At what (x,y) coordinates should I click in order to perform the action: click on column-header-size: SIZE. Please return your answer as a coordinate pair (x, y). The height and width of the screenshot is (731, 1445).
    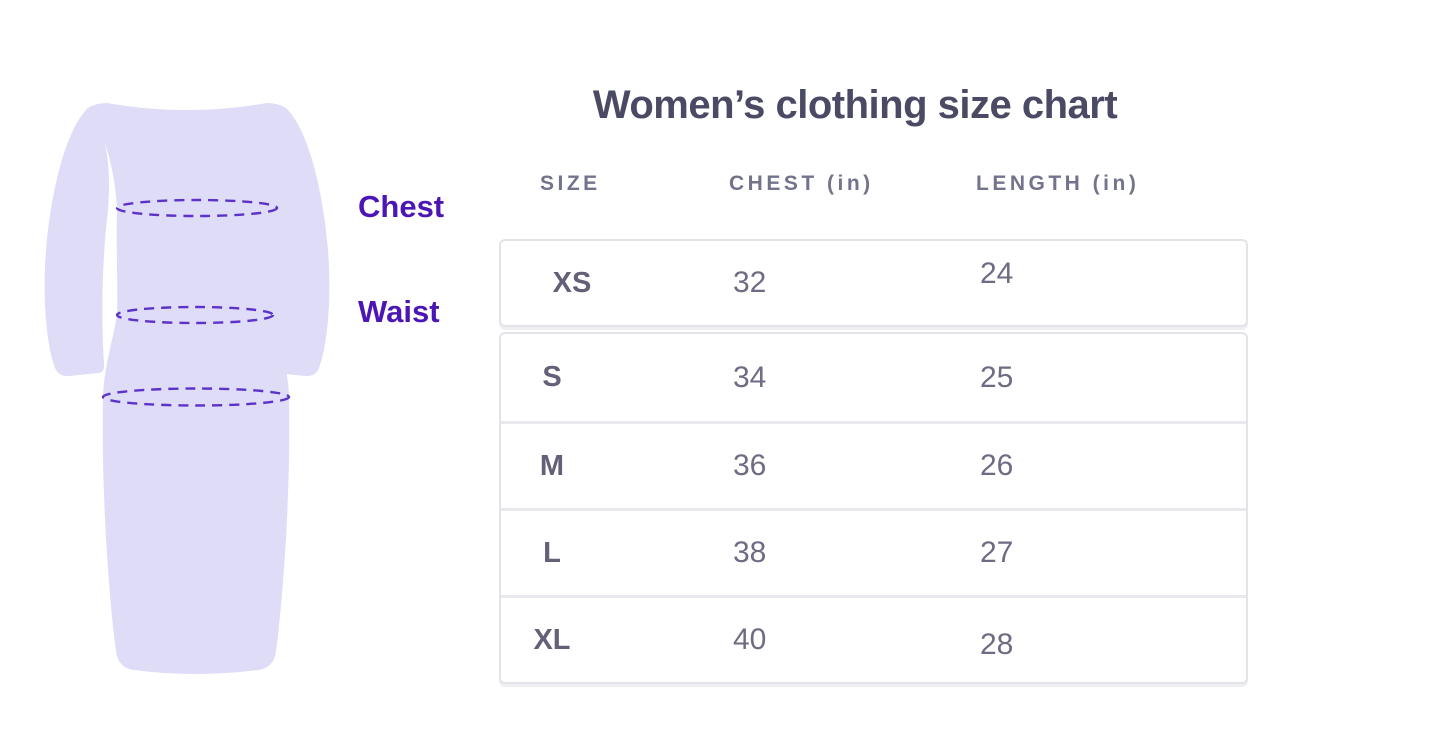
    Looking at the image, I should click on (570, 183).